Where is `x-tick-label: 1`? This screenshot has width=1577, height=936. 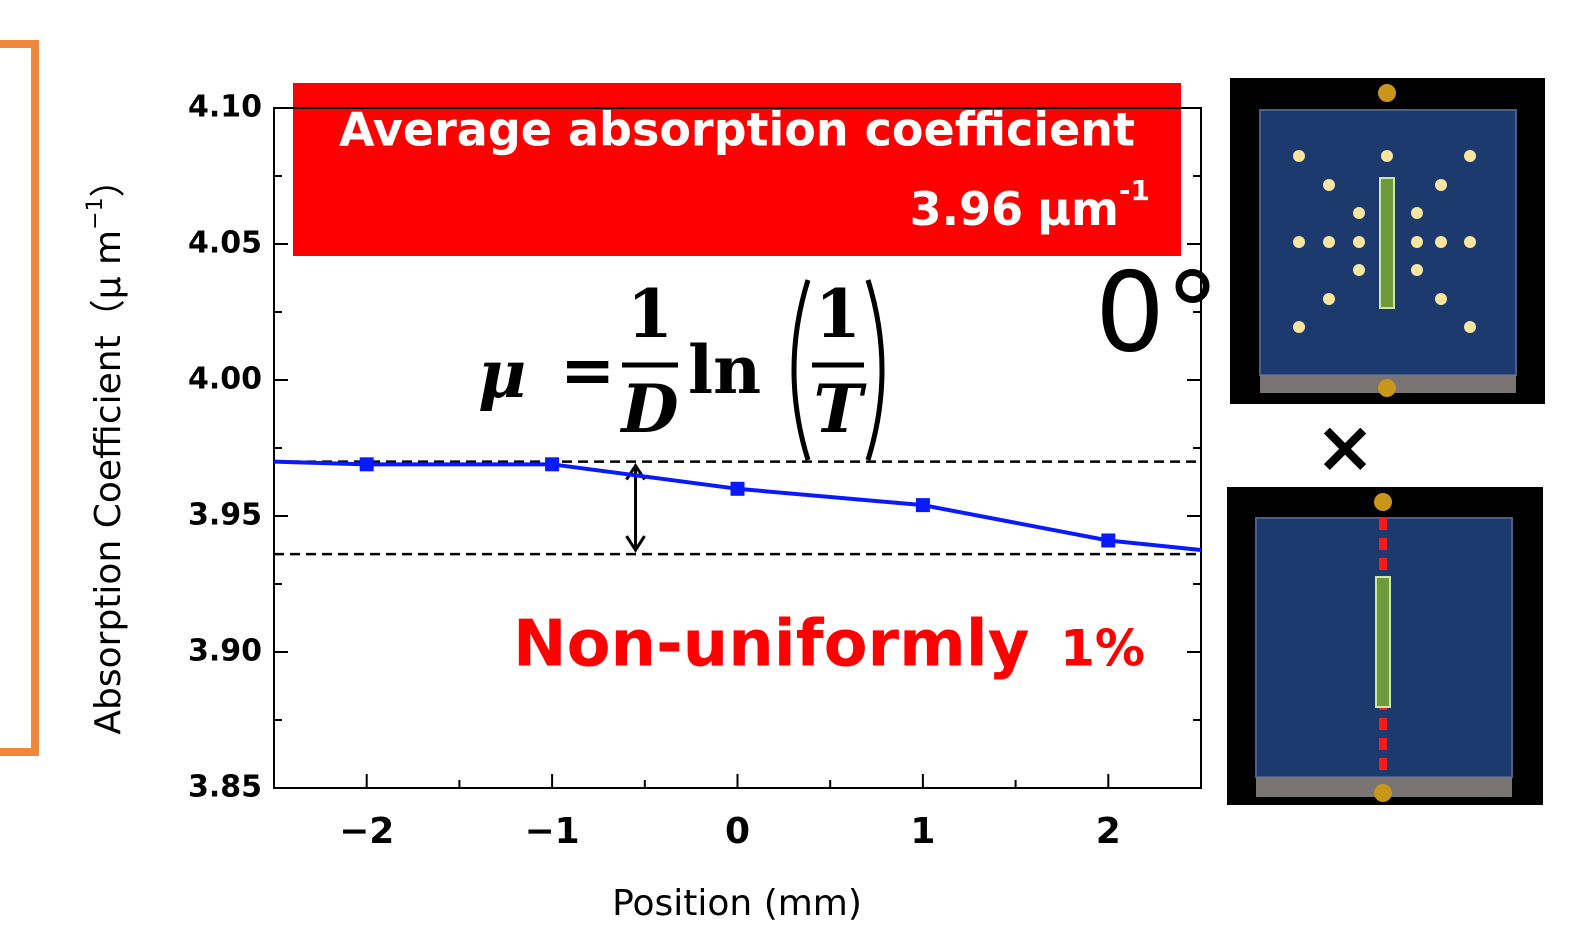 x-tick-label: 1 is located at coordinates (922, 831).